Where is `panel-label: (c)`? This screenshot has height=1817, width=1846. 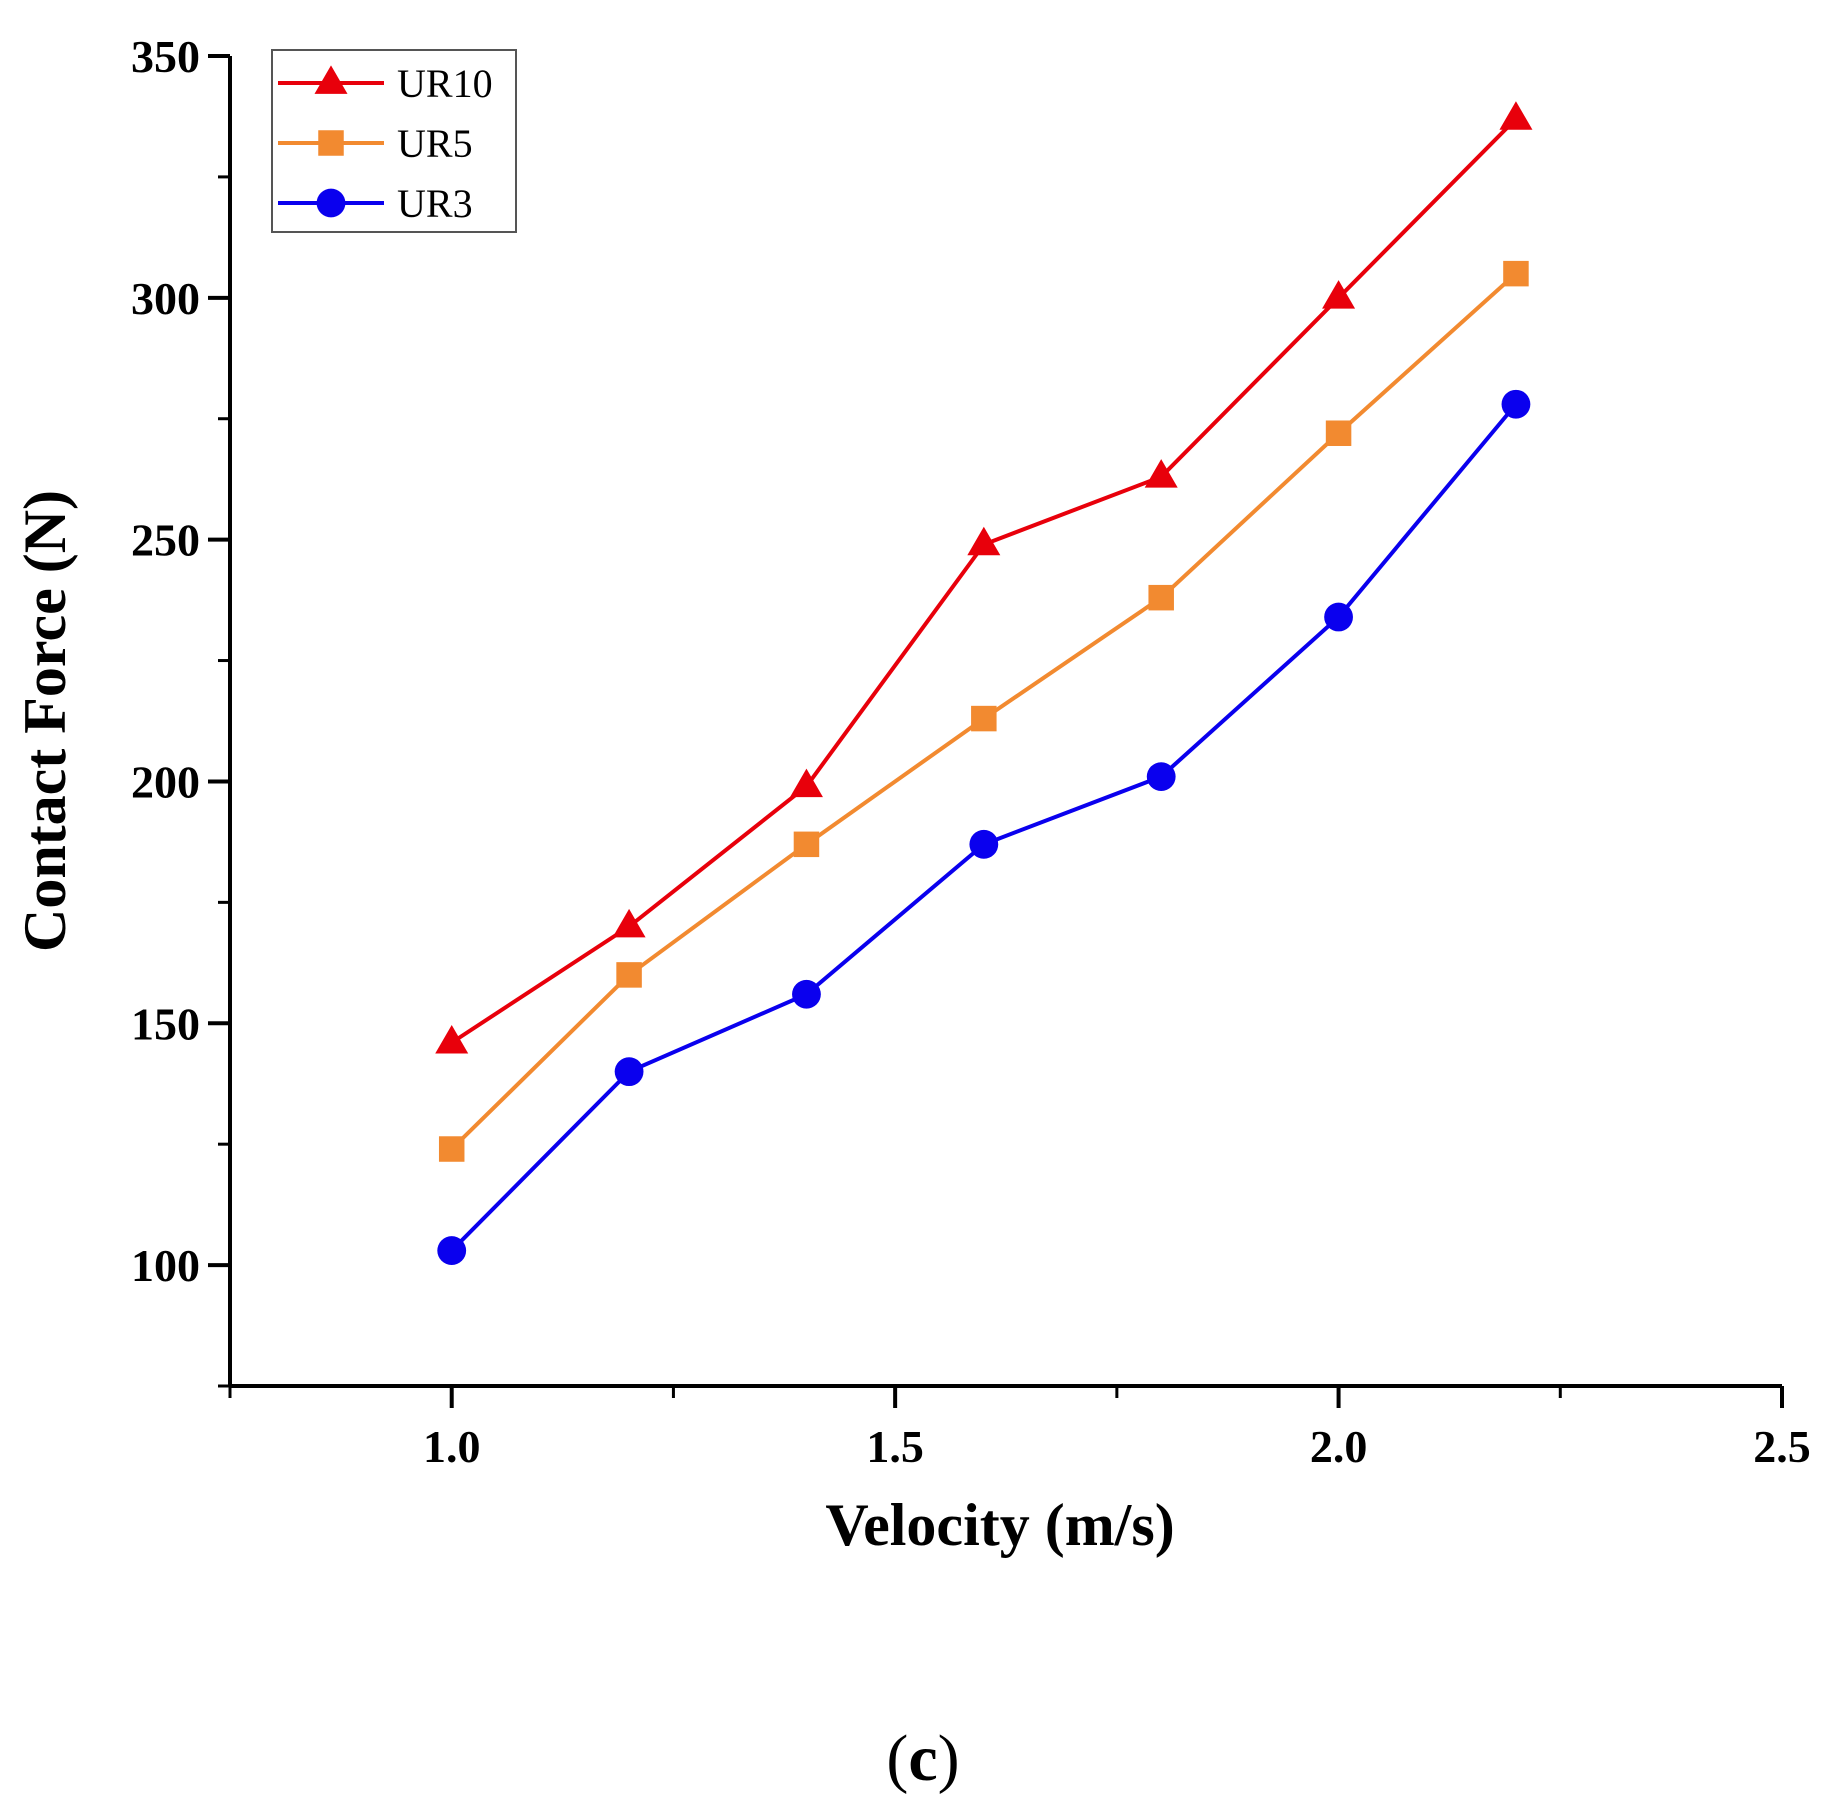 panel-label: (c) is located at coordinates (922, 1758).